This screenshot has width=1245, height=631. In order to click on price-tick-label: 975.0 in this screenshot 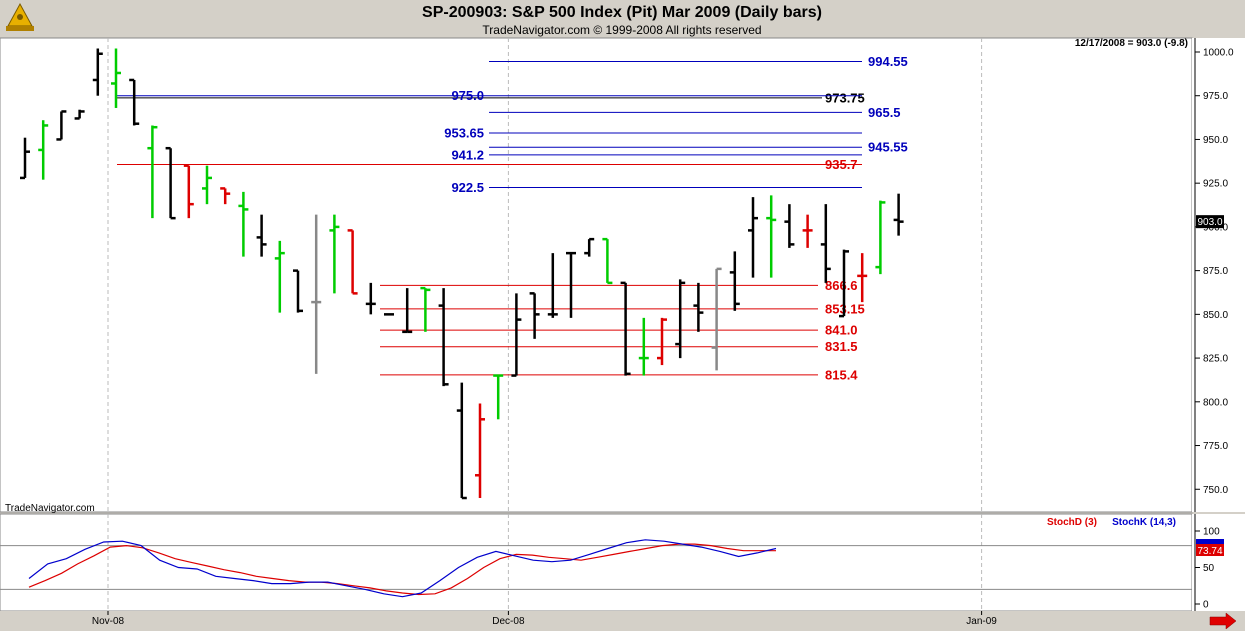, I will do `click(1215, 96)`.